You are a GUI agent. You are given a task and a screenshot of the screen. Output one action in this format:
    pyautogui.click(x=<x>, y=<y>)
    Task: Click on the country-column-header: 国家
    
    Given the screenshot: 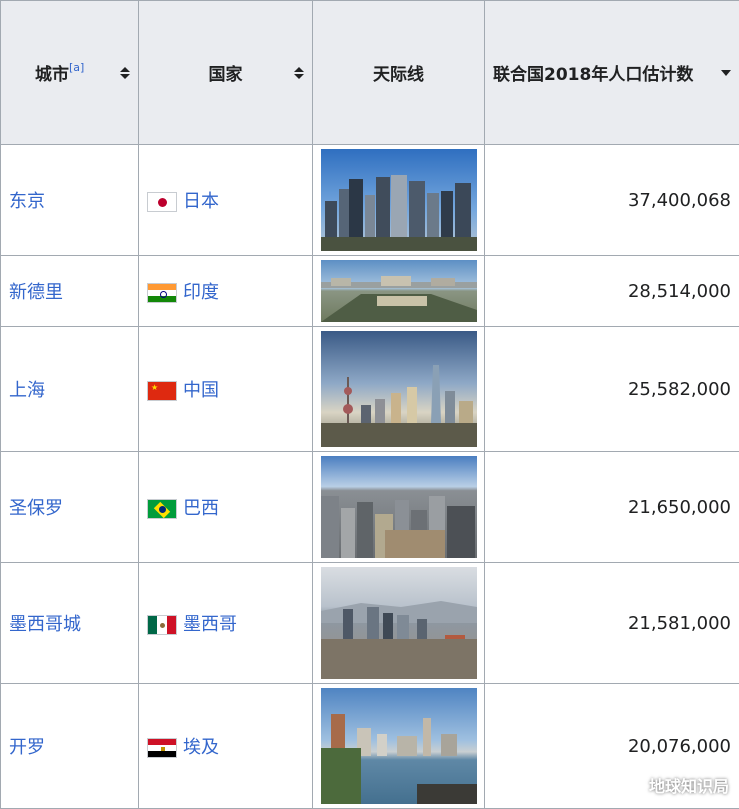 What is the action you would take?
    pyautogui.click(x=225, y=72)
    